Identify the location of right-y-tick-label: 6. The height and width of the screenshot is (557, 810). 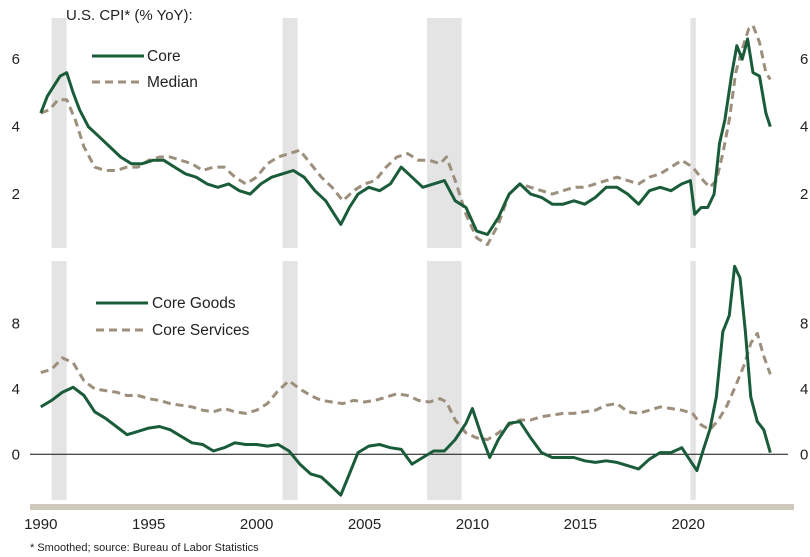
(804, 59).